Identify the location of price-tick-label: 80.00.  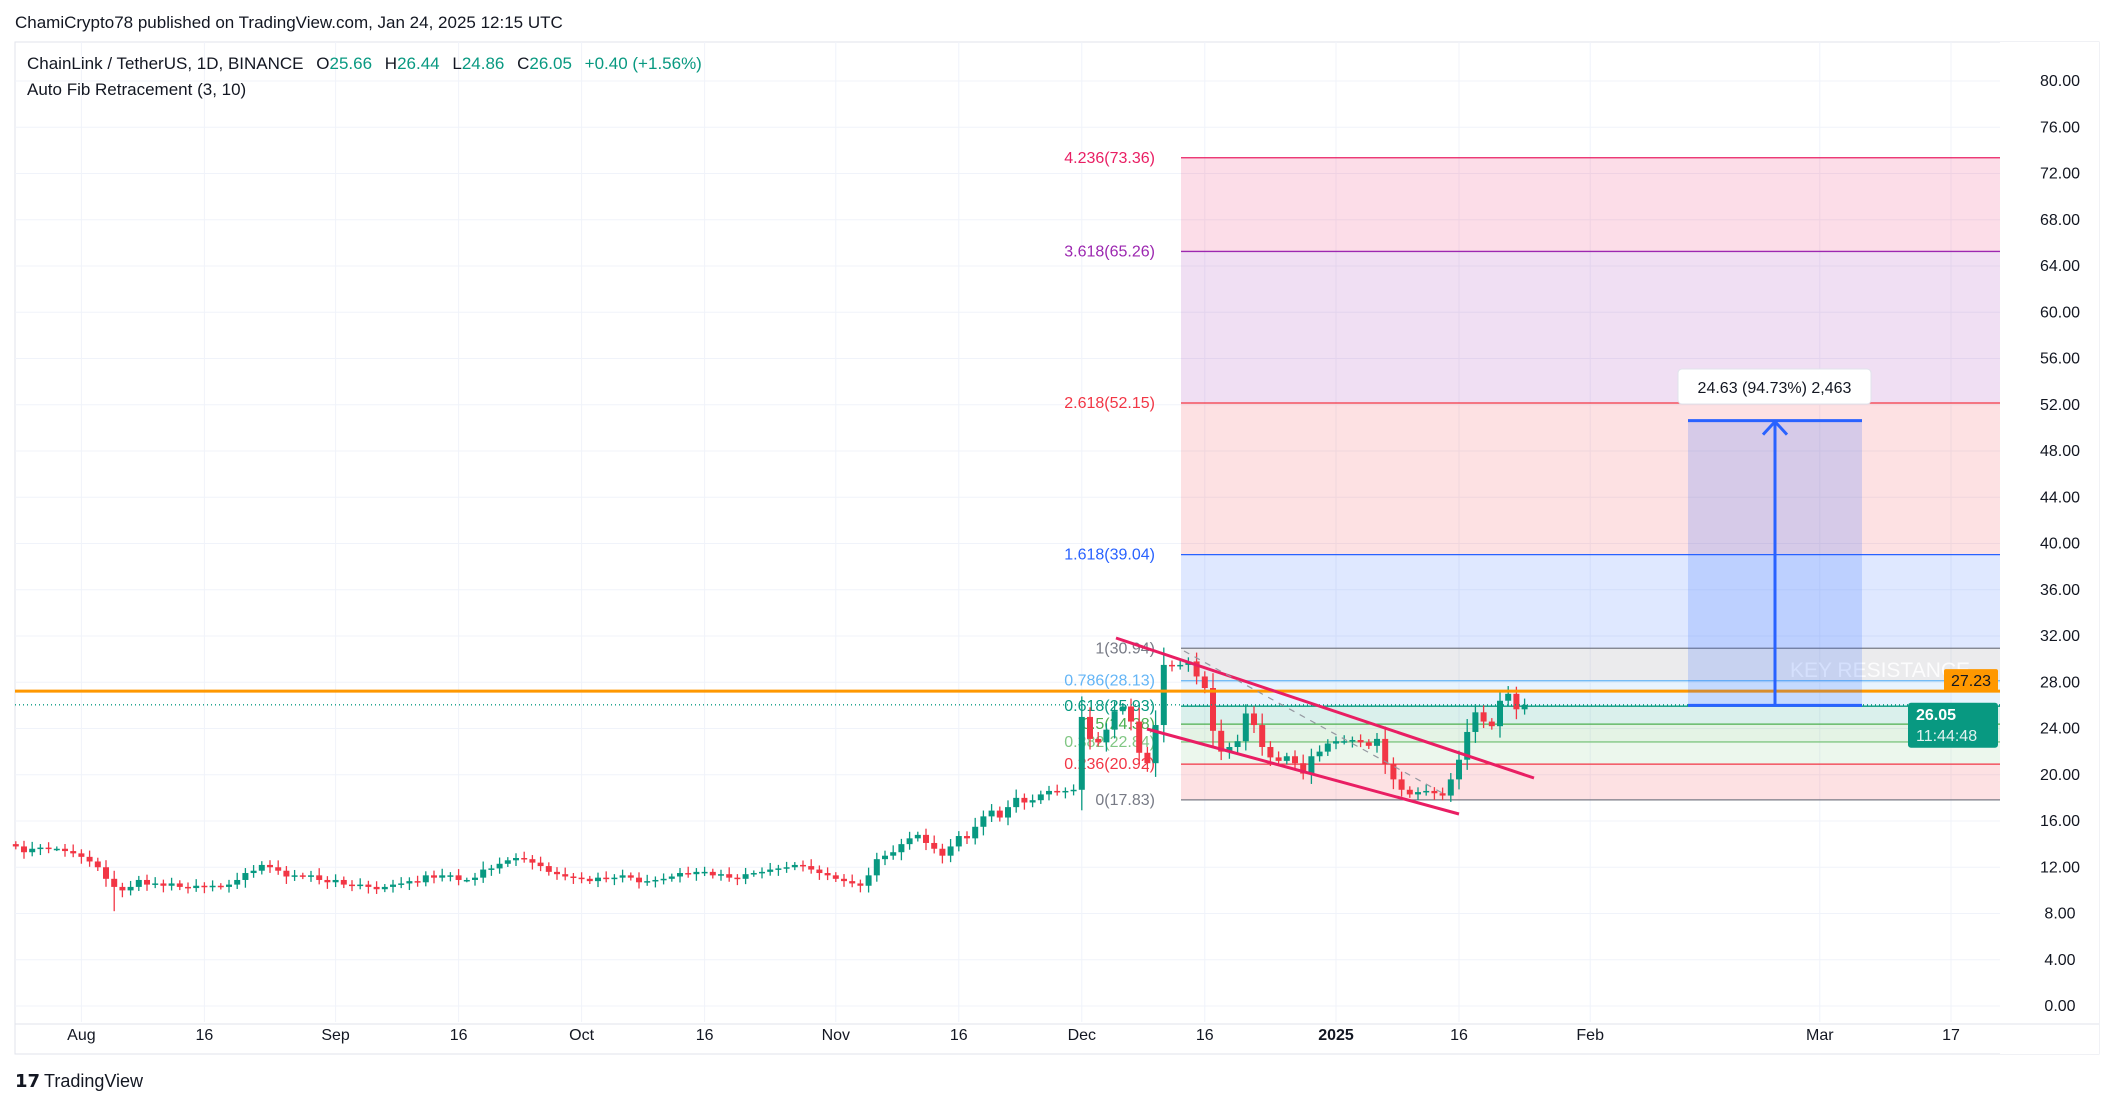
(2060, 81).